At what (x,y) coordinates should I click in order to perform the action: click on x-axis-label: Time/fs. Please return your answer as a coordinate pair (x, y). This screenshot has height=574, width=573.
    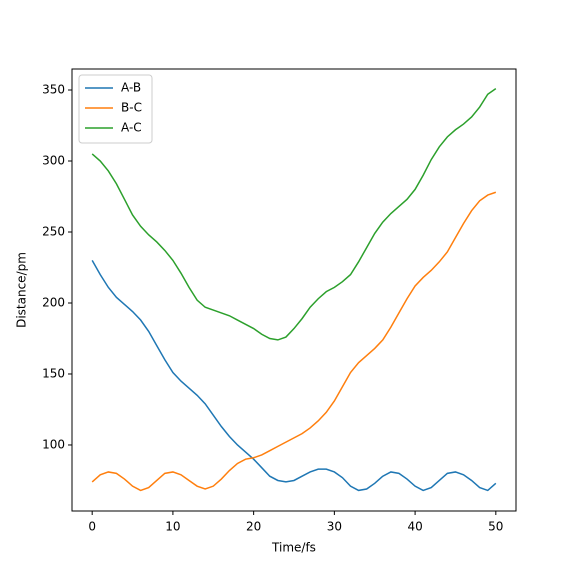
    Looking at the image, I should click on (293, 548).